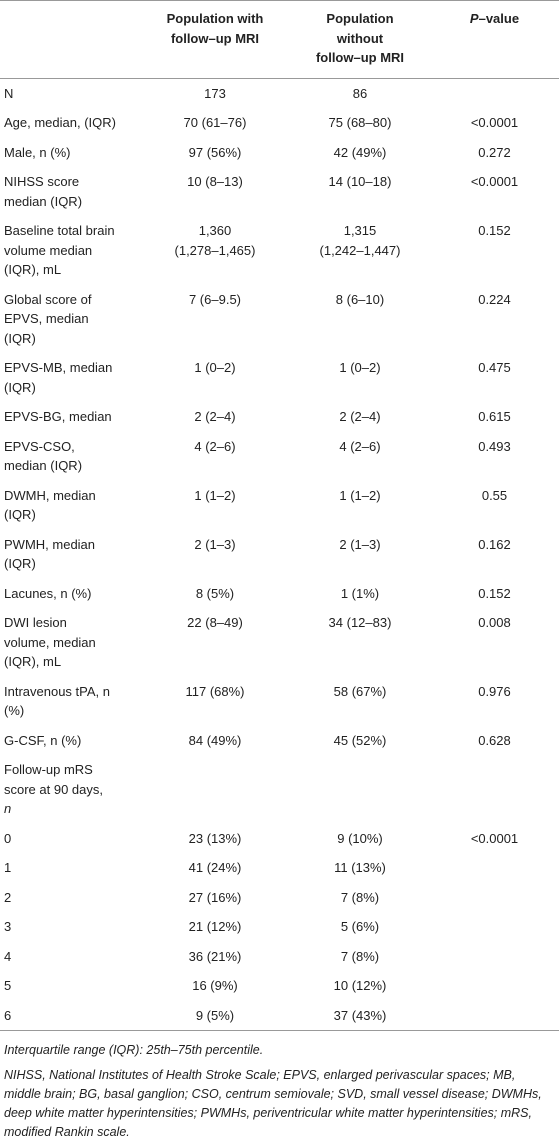 The image size is (559, 1148). What do you see at coordinates (215, 927) in the screenshot?
I see `cell-line: 21 (12%)` at bounding box center [215, 927].